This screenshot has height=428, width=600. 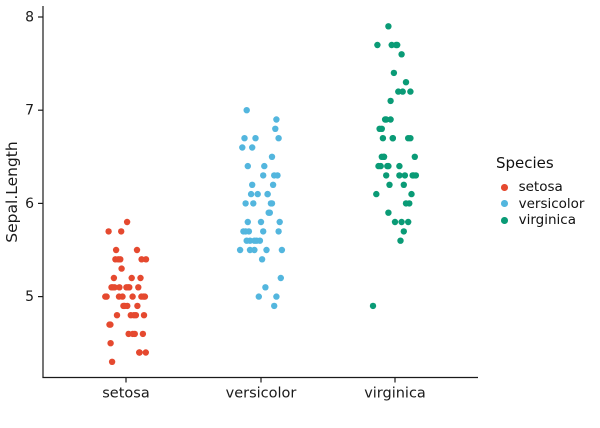 I want to click on legend-items: setosa versicolor virginica, so click(x=539, y=204).